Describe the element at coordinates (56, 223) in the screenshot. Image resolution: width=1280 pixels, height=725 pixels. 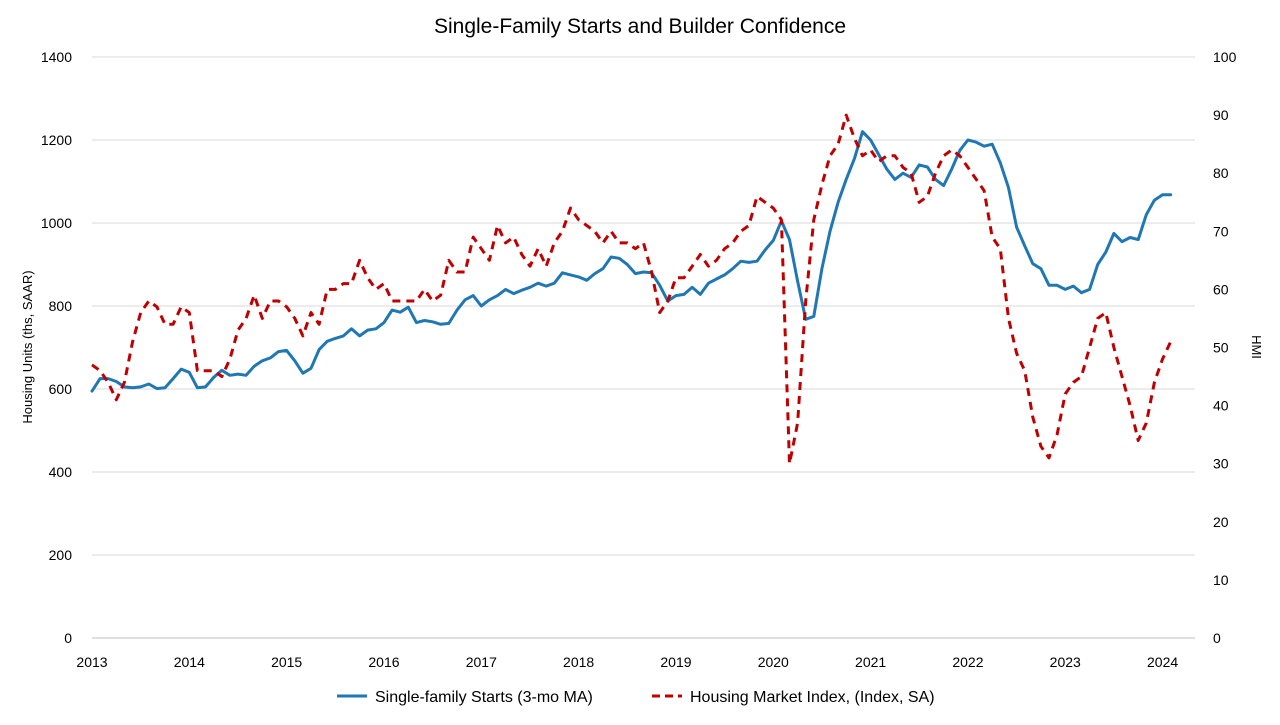
I see `y-tick-label: 1000` at that location.